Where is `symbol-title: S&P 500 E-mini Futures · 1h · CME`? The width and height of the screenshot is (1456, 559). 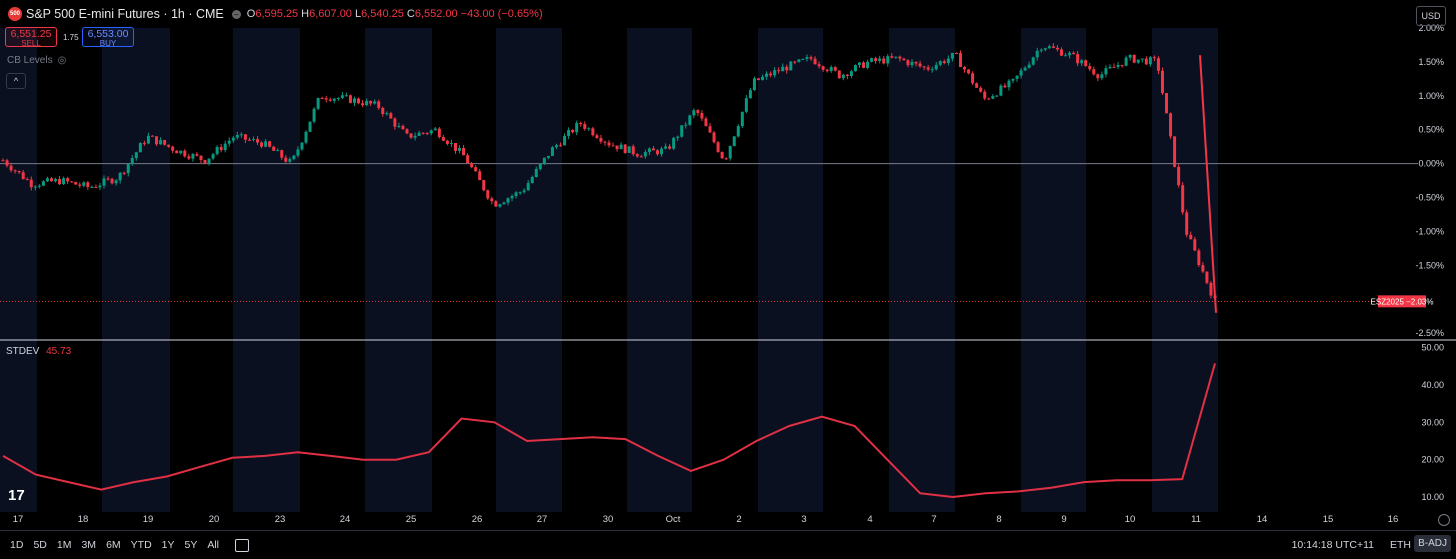
symbol-title: S&P 500 E-mini Futures · 1h · CME is located at coordinates (125, 14).